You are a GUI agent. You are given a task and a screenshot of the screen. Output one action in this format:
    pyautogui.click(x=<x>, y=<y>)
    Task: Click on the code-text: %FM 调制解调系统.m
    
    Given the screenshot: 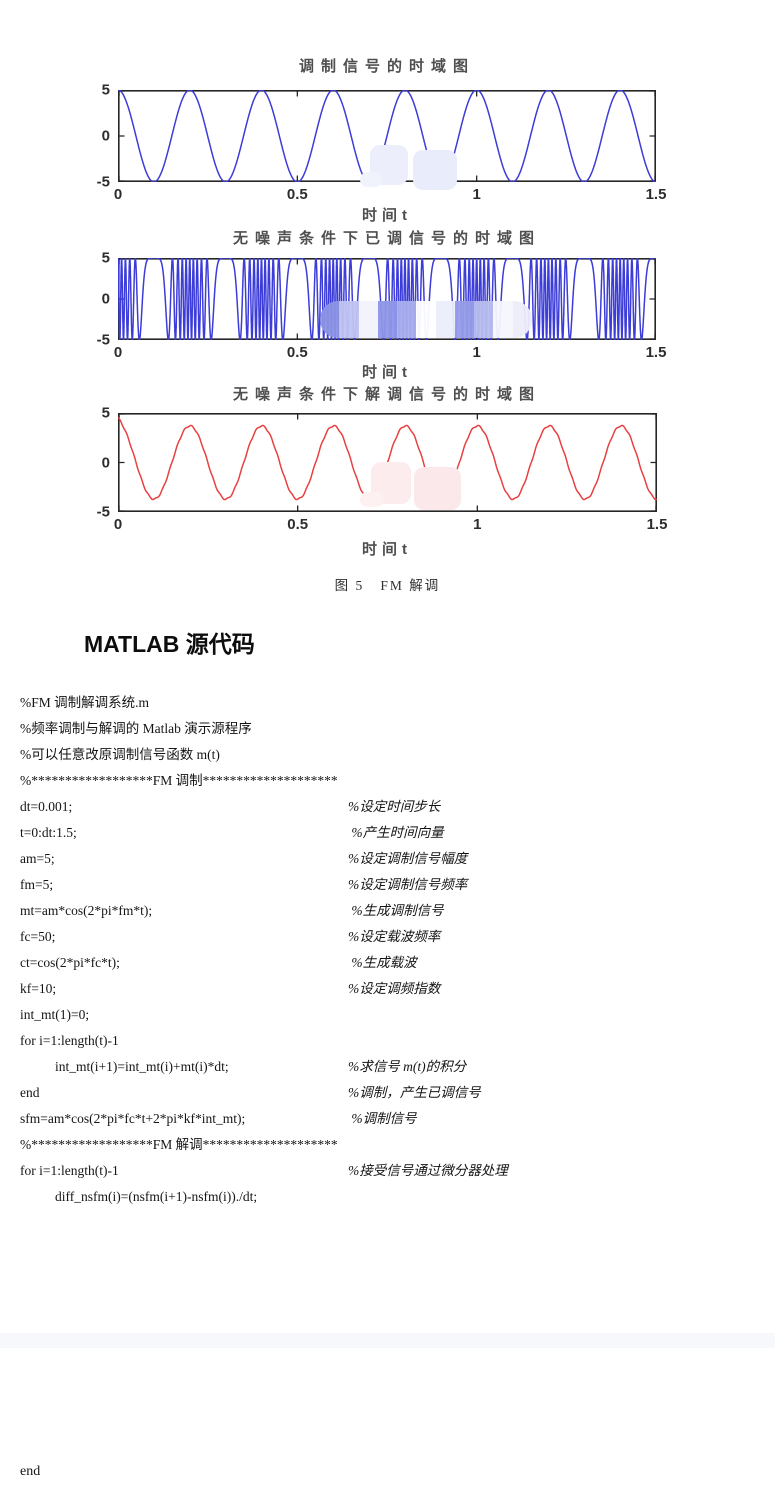 What is the action you would take?
    pyautogui.click(x=85, y=702)
    